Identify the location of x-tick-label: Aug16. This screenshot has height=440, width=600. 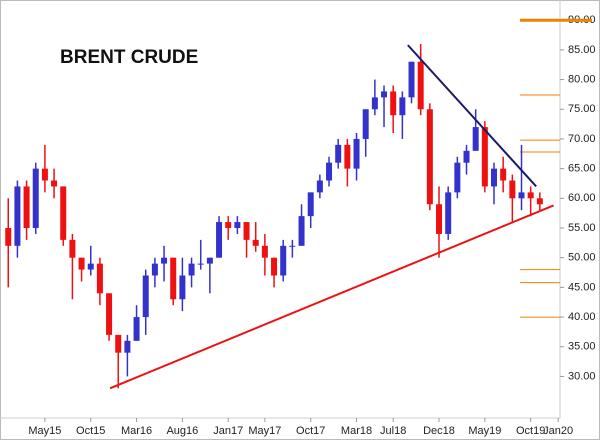
(182, 431).